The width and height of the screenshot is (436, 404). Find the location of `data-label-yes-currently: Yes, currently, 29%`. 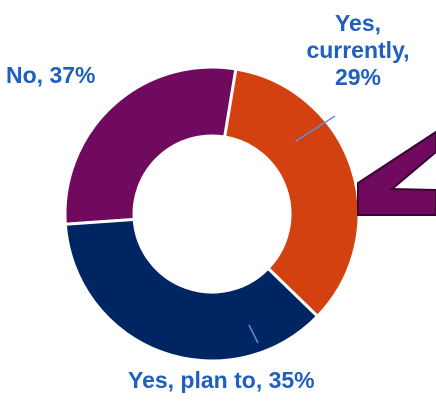

data-label-yes-currently: Yes, currently, 29% is located at coordinates (358, 50).